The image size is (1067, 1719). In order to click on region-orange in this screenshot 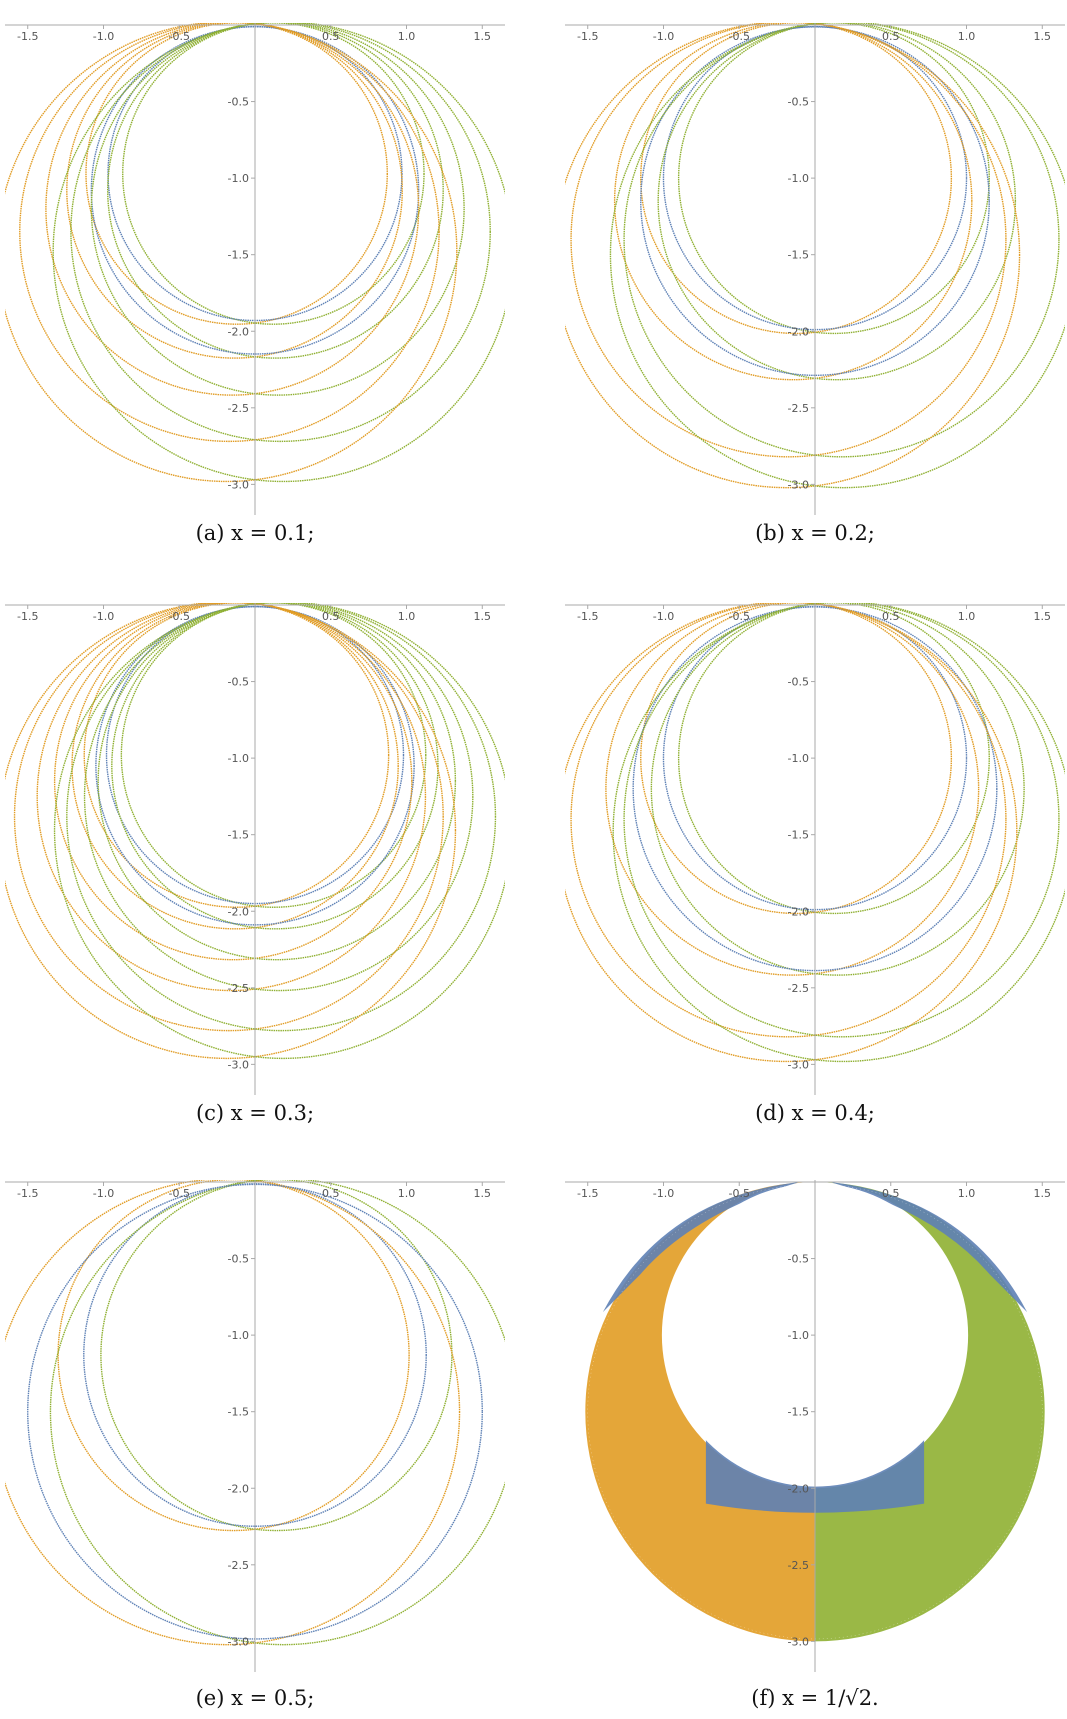, I will do `click(700, 1412)`.